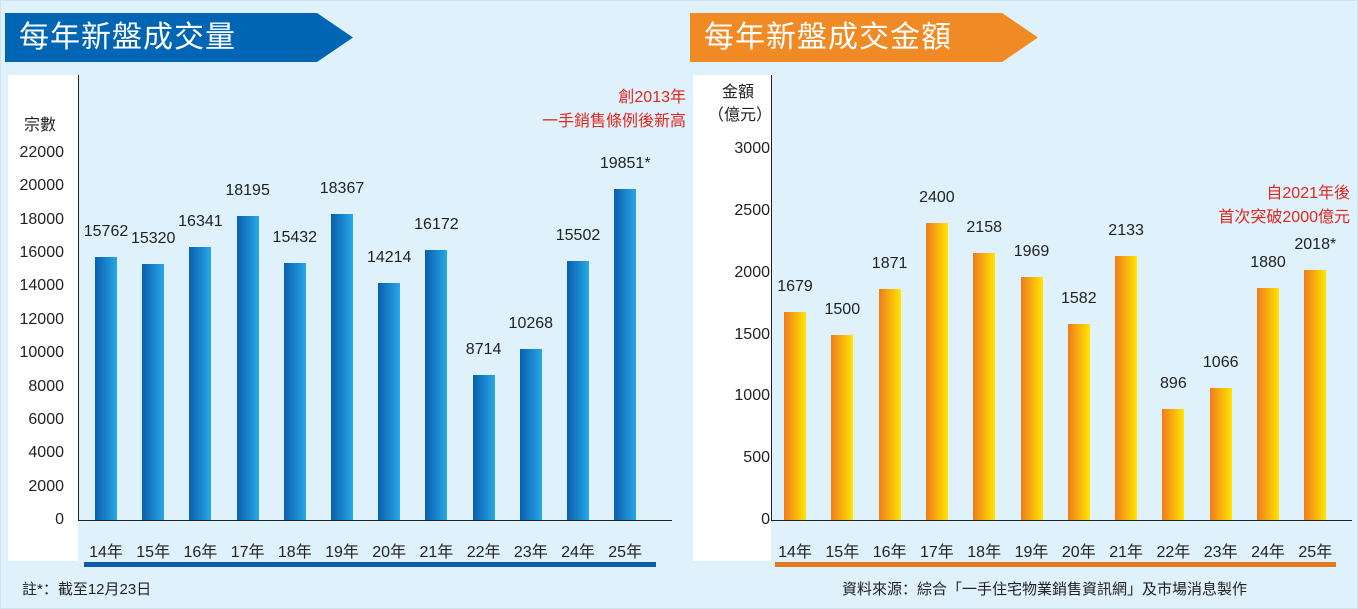 Image resolution: width=1358 pixels, height=609 pixels. Describe the element at coordinates (756, 458) in the screenshot. I see `y-tick-label: 500` at that location.